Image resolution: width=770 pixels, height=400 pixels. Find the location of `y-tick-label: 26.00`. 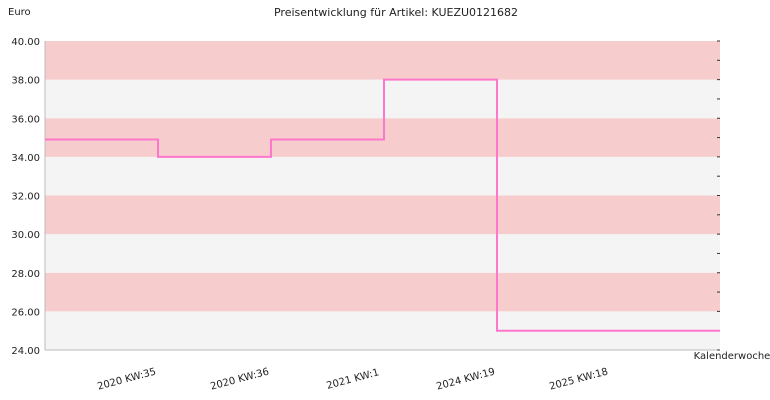

y-tick-label: 26.00 is located at coordinates (25, 312).